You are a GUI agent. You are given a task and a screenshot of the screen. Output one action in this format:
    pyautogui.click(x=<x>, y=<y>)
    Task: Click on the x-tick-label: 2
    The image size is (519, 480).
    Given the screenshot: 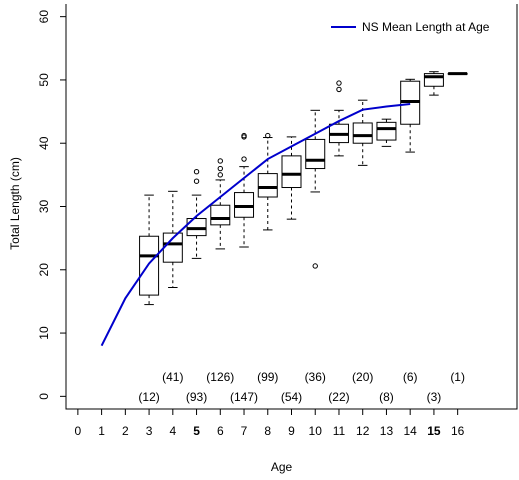 What is the action you would take?
    pyautogui.click(x=125, y=431)
    